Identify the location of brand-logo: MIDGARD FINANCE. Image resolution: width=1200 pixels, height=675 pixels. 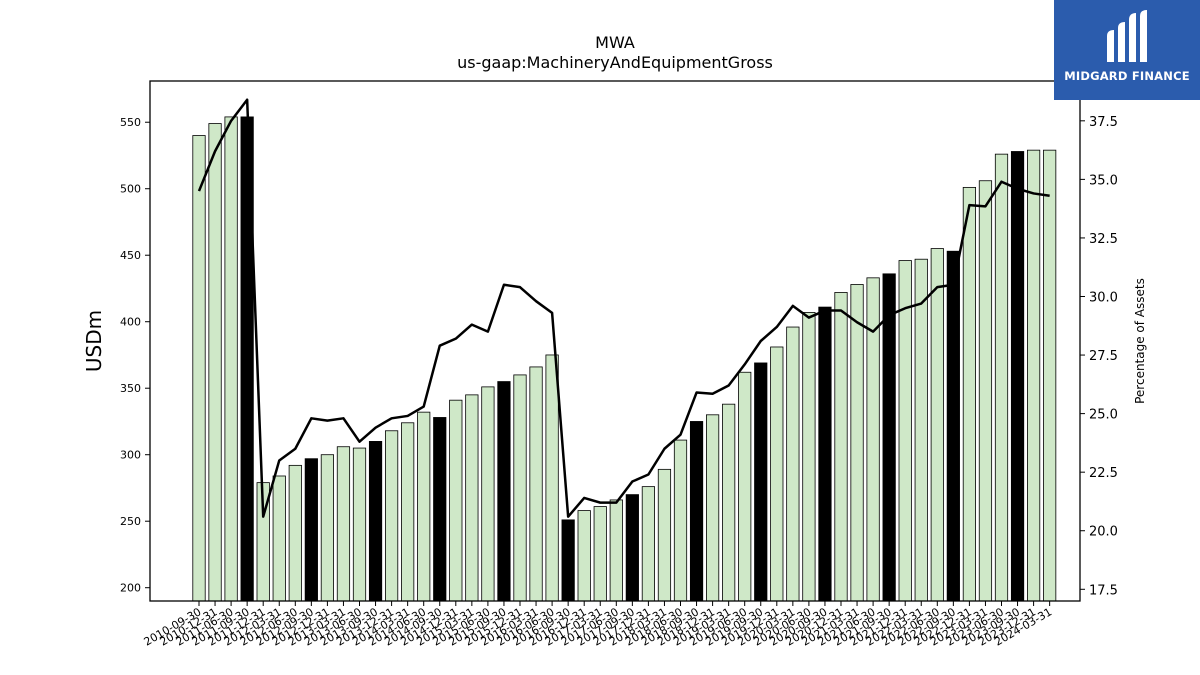
(1127, 50).